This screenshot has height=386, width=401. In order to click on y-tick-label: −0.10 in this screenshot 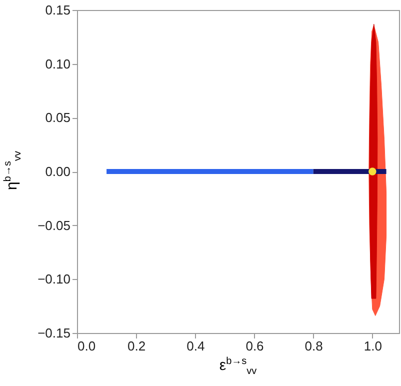, I will do `click(54, 279)`.